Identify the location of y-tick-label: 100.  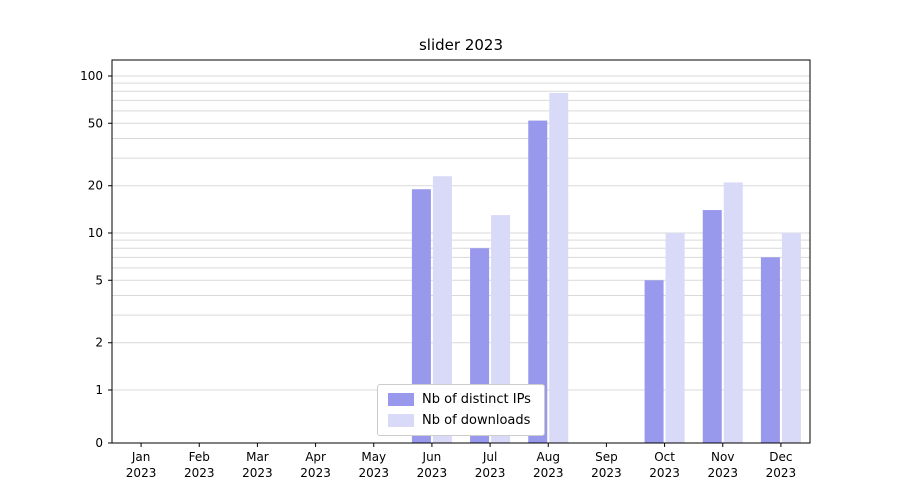
(91, 76).